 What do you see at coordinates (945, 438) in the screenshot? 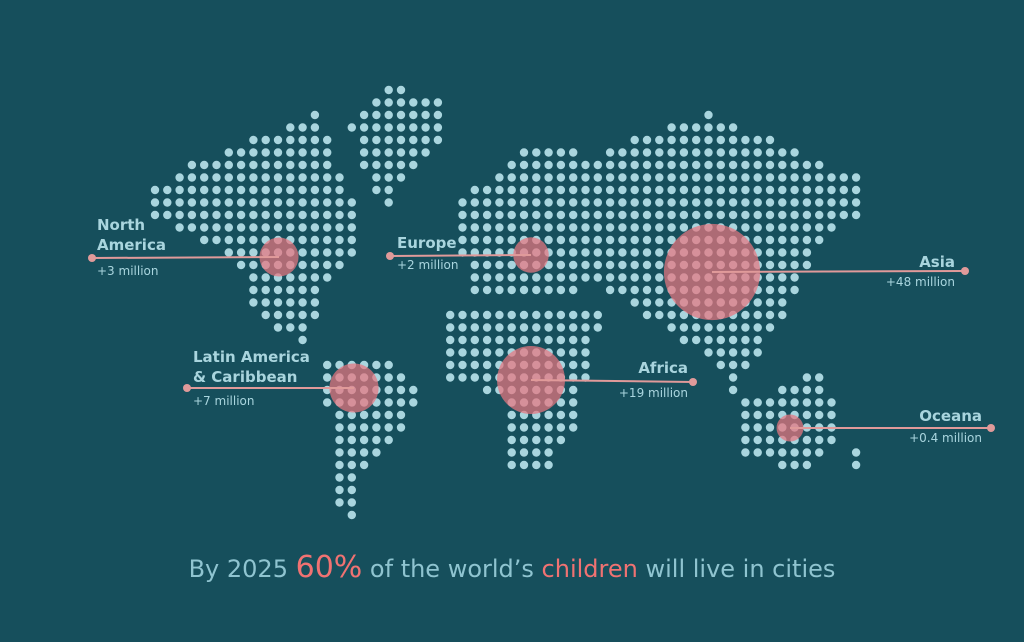
I see `region-value: +0.4 million` at bounding box center [945, 438].